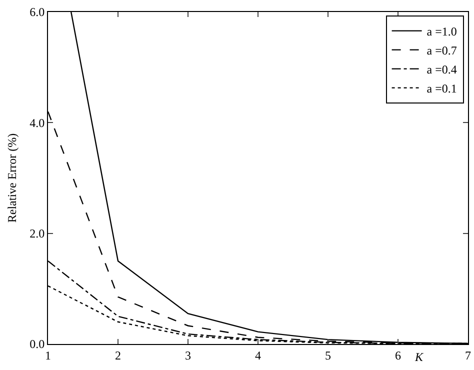 The width and height of the screenshot is (474, 370). What do you see at coordinates (441, 69) in the screenshot?
I see `legend-label: a =0.4` at bounding box center [441, 69].